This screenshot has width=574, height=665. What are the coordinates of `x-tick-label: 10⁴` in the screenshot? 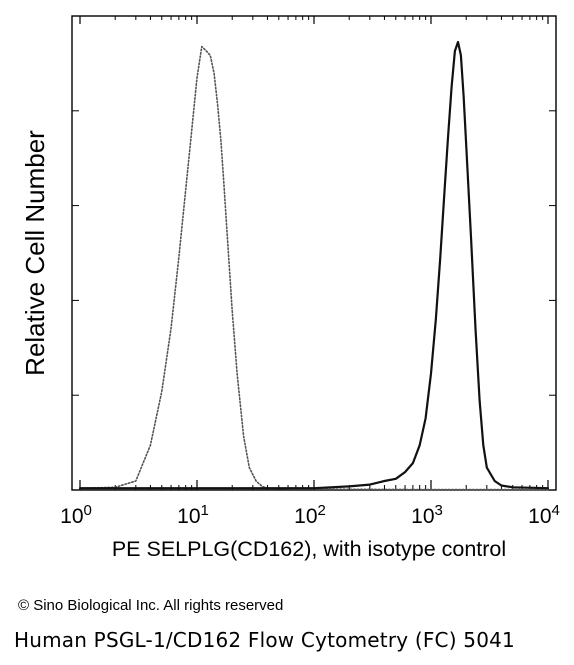 It's located at (544, 515).